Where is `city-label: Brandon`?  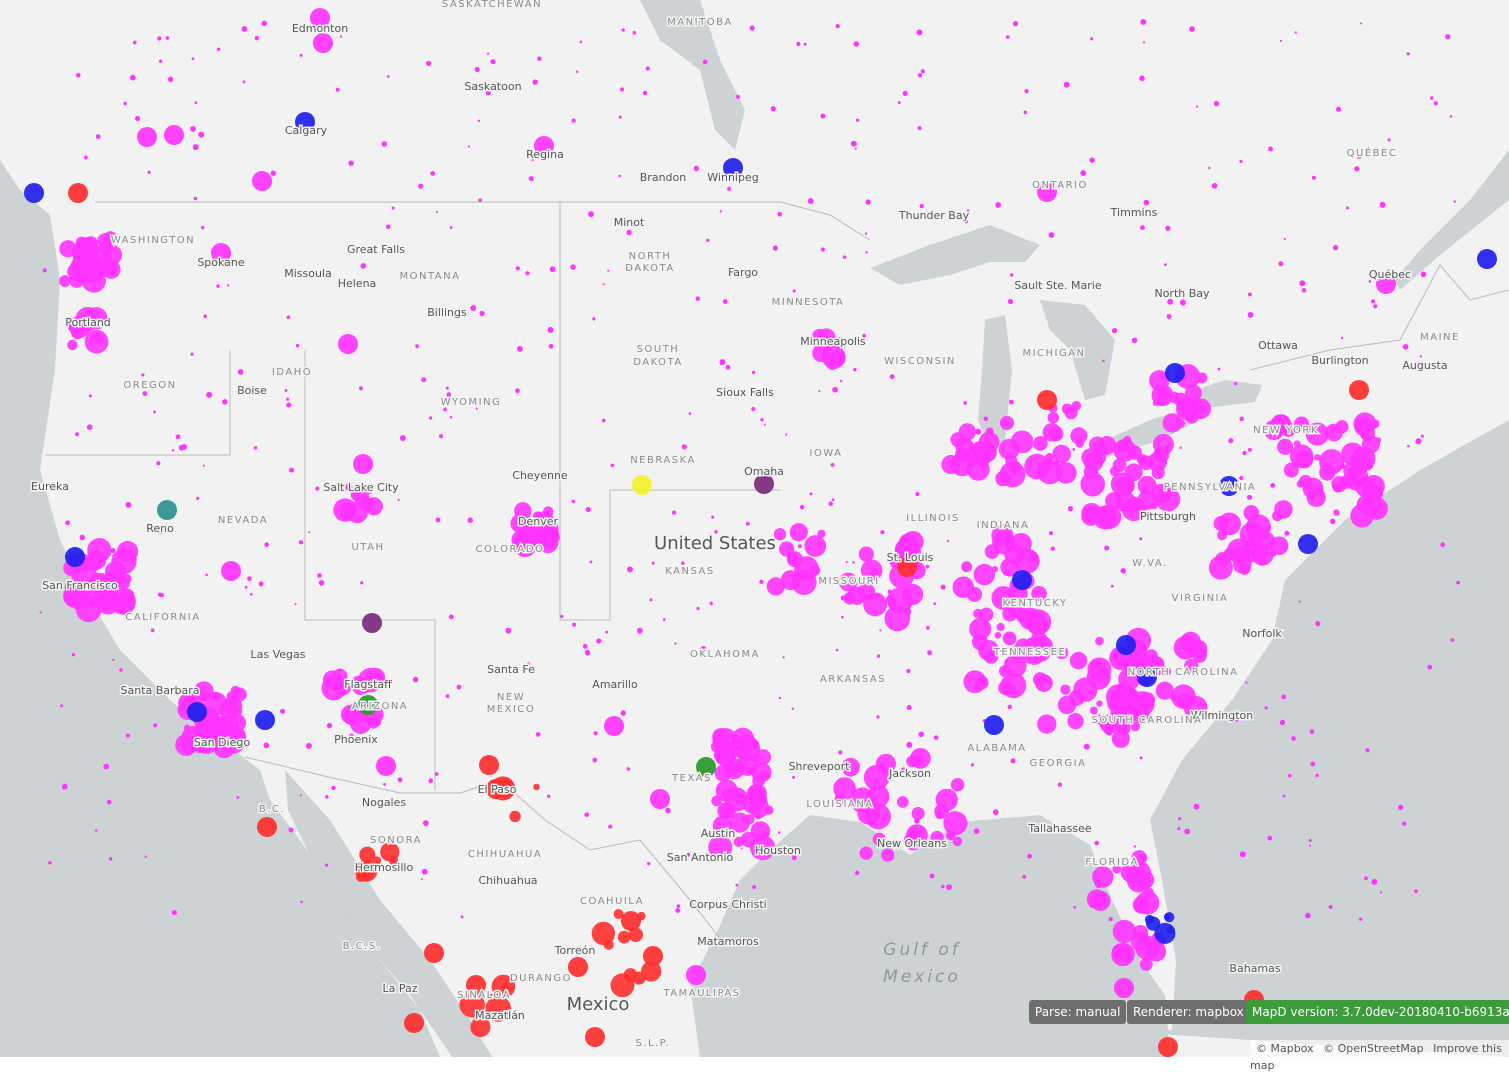 city-label: Brandon is located at coordinates (663, 177).